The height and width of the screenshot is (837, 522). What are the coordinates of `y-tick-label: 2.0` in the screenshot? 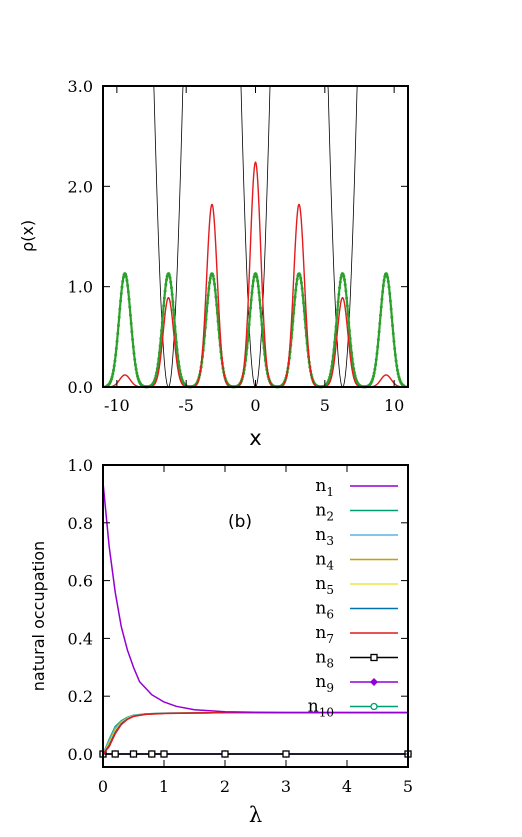 It's located at (80, 186).